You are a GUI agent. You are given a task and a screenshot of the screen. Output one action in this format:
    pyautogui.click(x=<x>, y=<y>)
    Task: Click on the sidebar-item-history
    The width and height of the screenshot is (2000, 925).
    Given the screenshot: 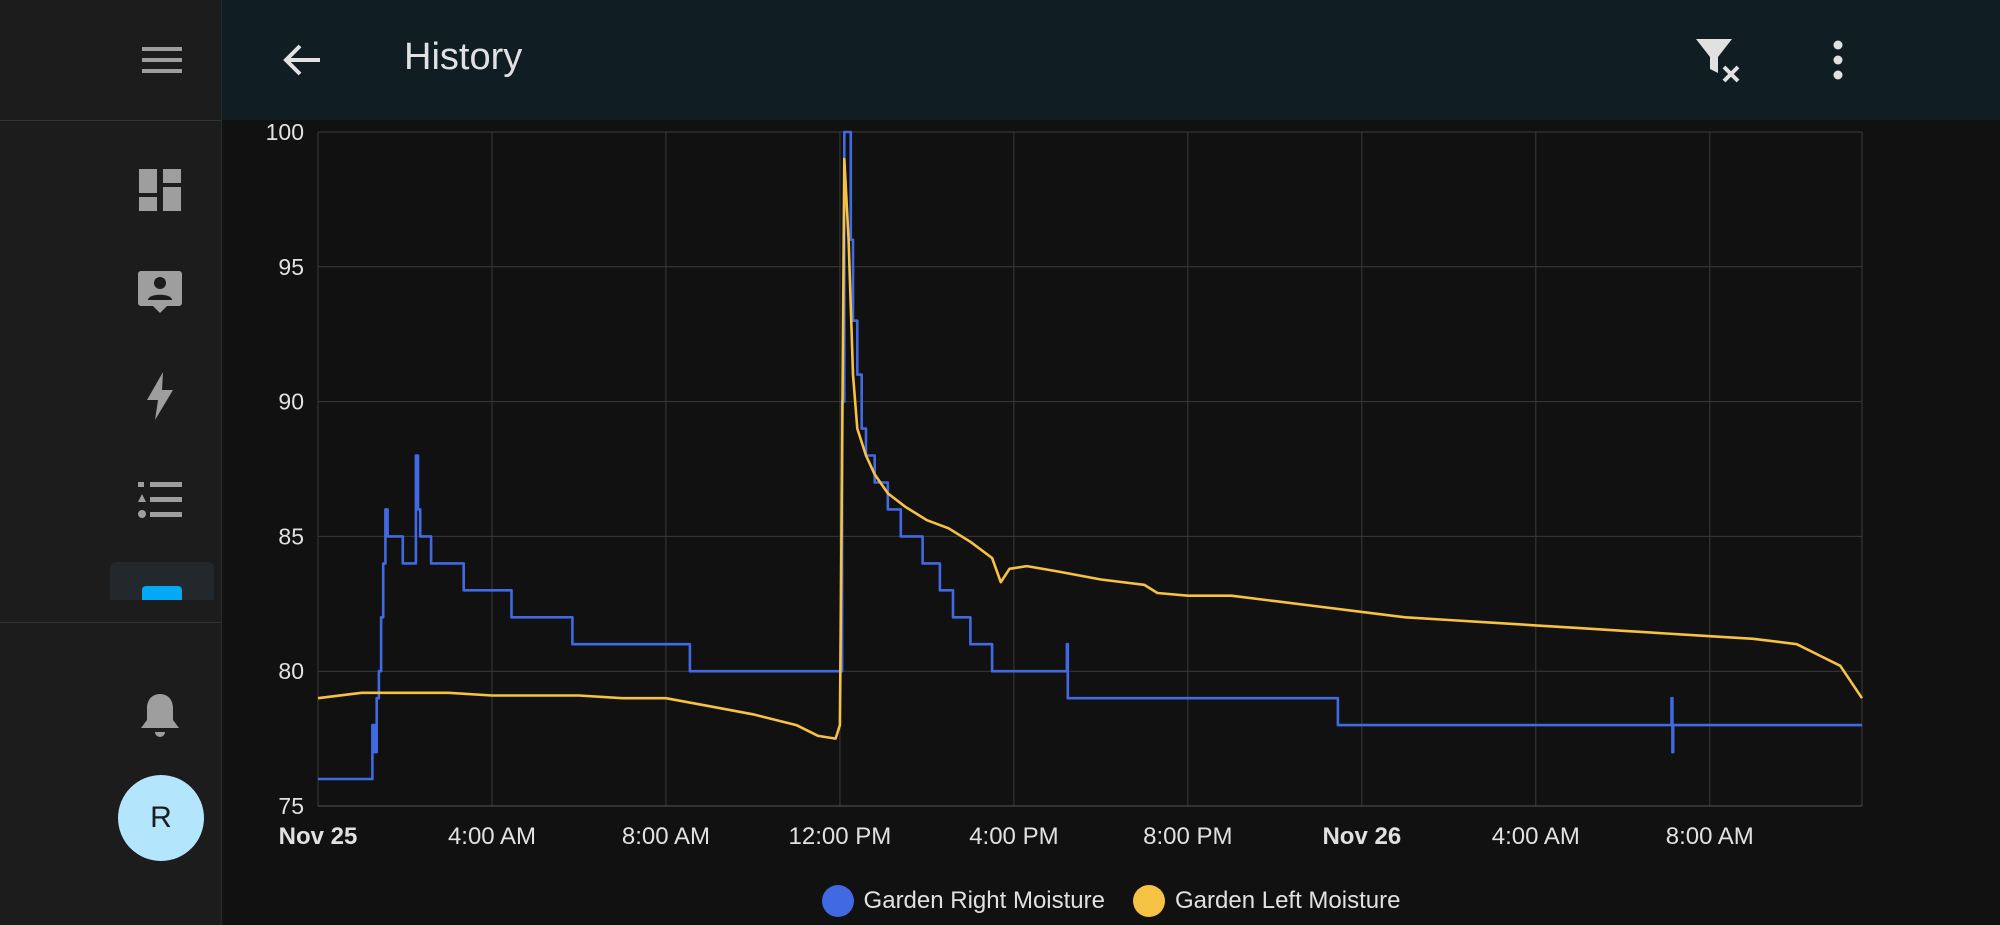 What is the action you would take?
    pyautogui.click(x=162, y=581)
    